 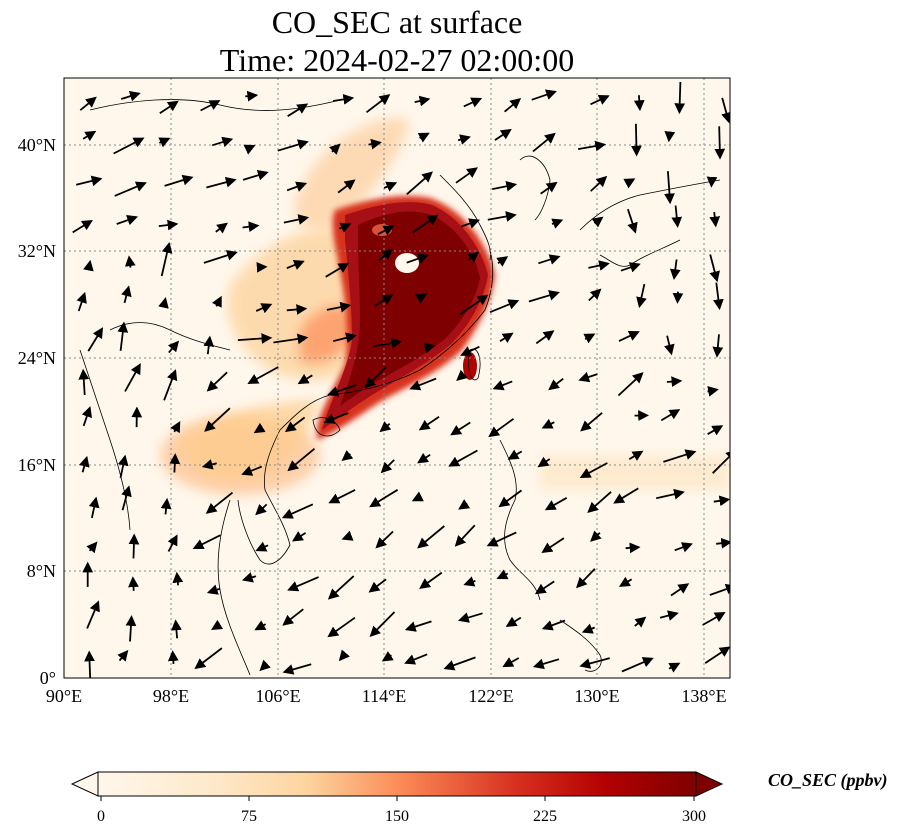 I want to click on colorbar-tick-label: 225, so click(x=545, y=816).